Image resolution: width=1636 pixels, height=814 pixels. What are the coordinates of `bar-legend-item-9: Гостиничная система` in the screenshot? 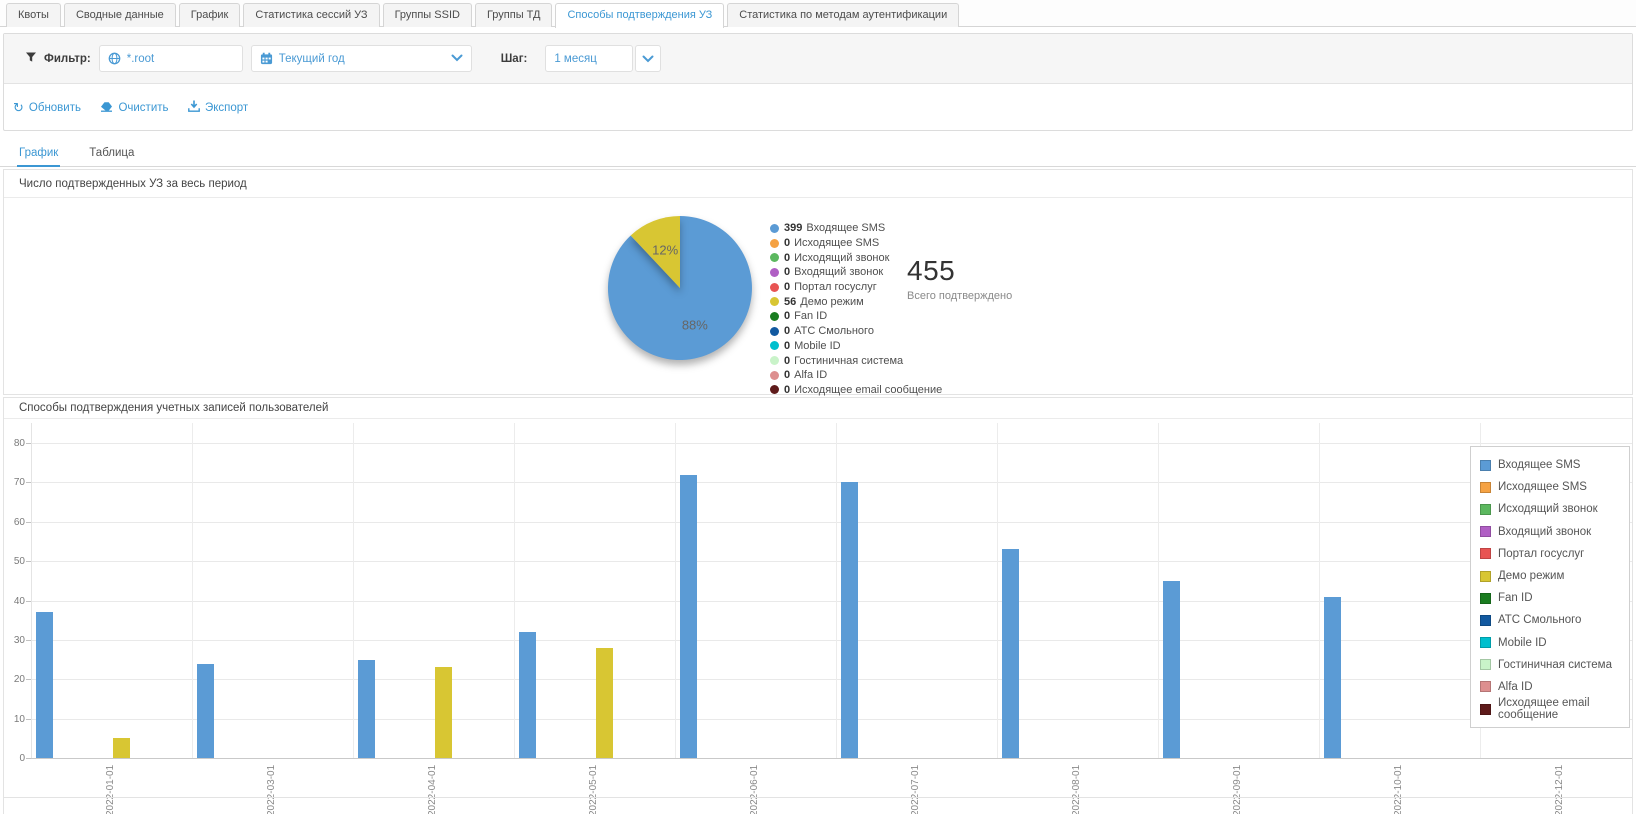 It's located at (1550, 665).